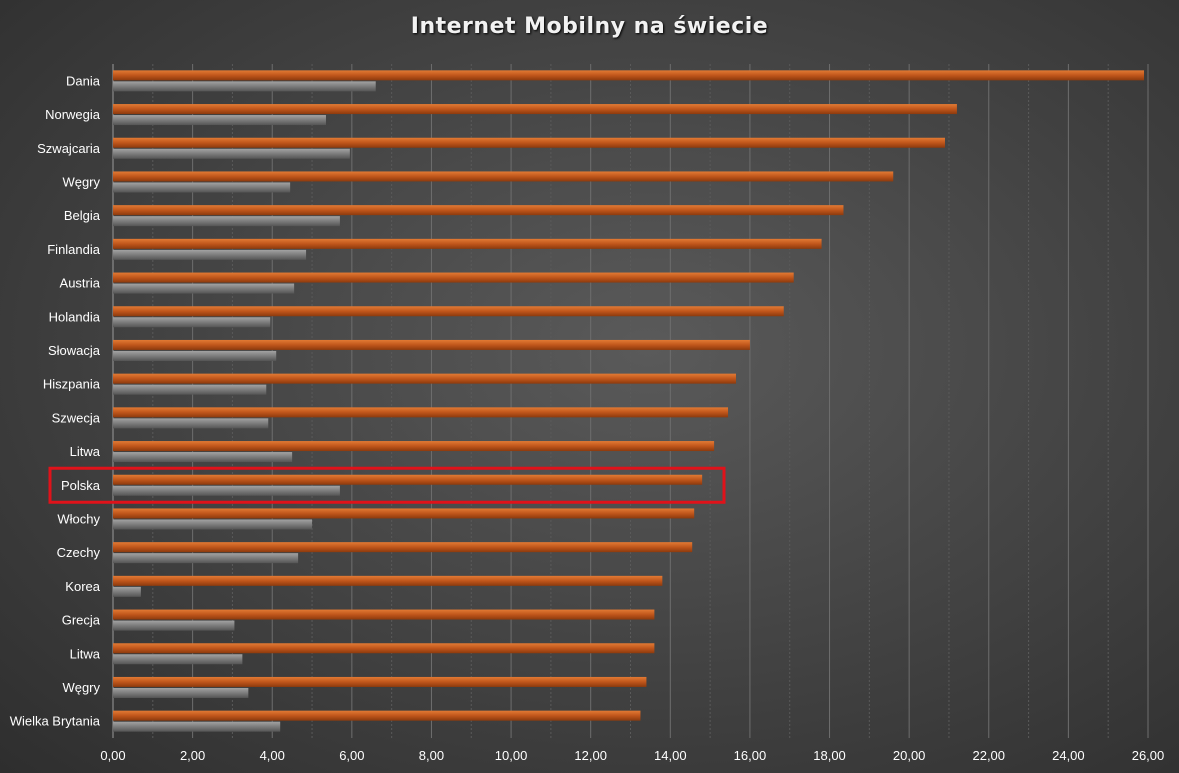 The image size is (1179, 773). I want to click on category-label: Szwecja, so click(76, 417).